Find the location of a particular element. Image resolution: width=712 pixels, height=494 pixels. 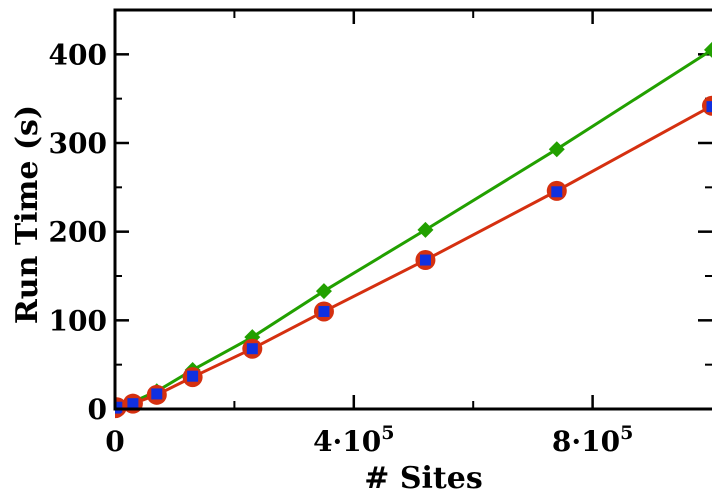

y-axis-label: Run Time (s) is located at coordinates (27, 214).